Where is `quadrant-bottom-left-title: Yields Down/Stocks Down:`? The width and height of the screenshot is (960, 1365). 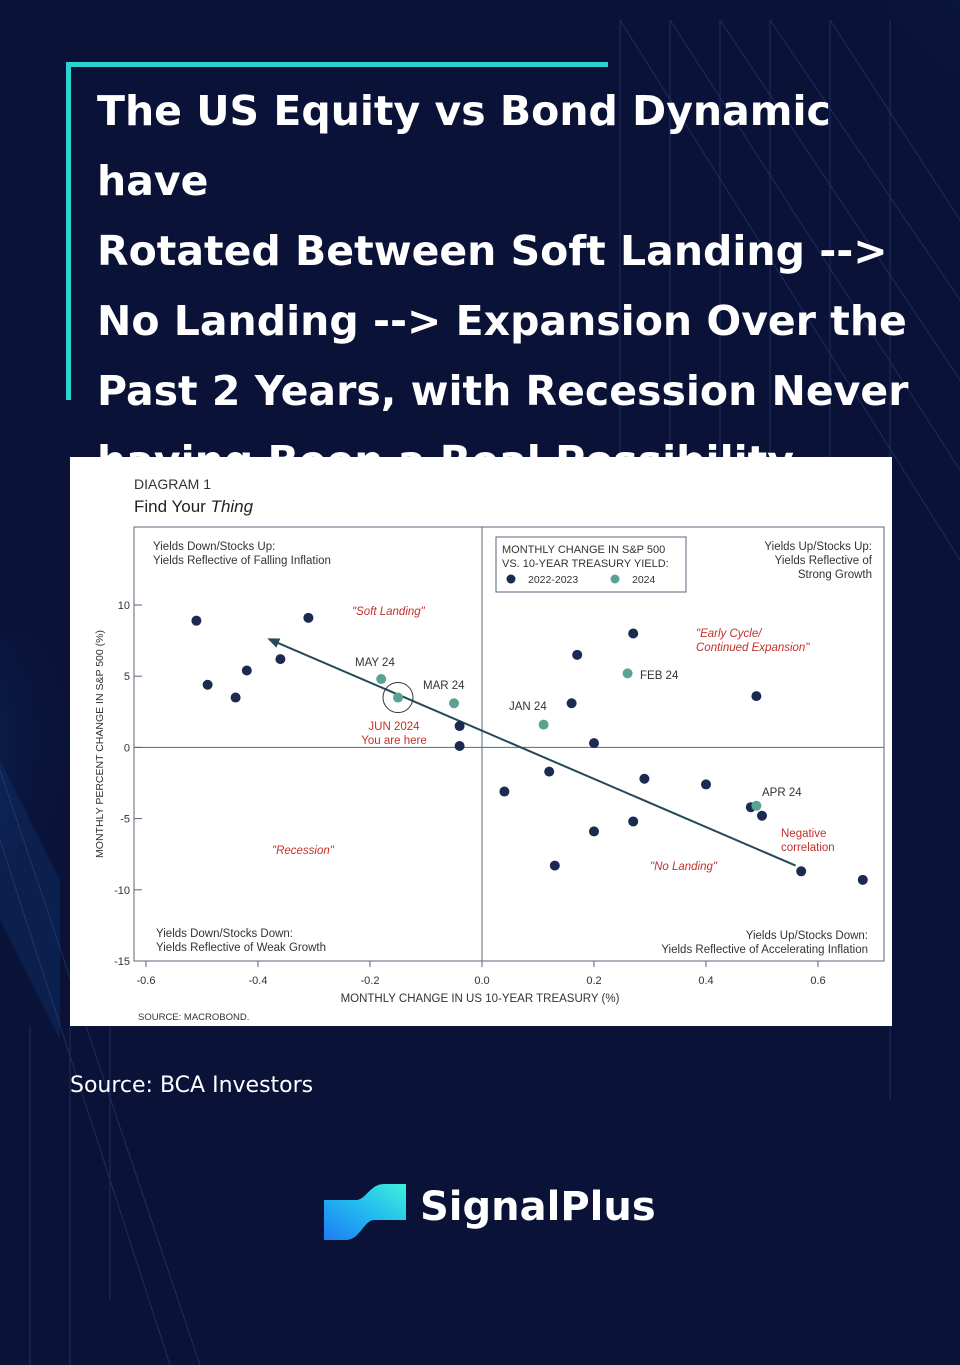
quadrant-bottom-left-title: Yields Down/Stocks Down: is located at coordinates (224, 934).